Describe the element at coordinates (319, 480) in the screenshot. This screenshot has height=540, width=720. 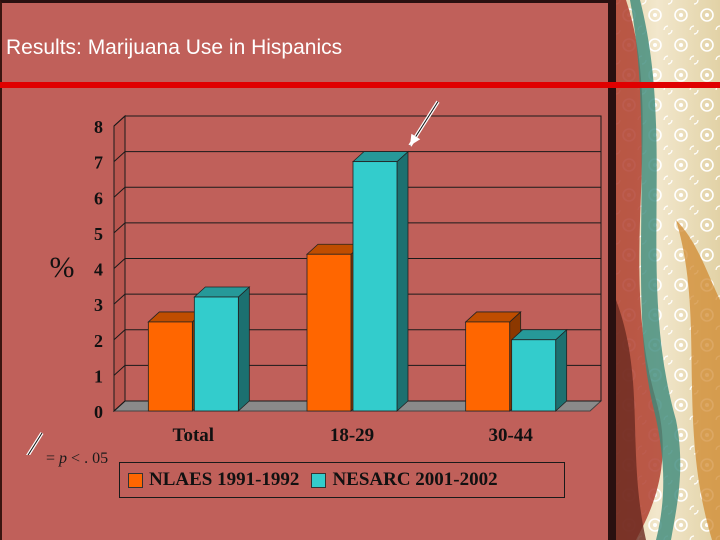
I see `legend-swatch-nesarc` at that location.